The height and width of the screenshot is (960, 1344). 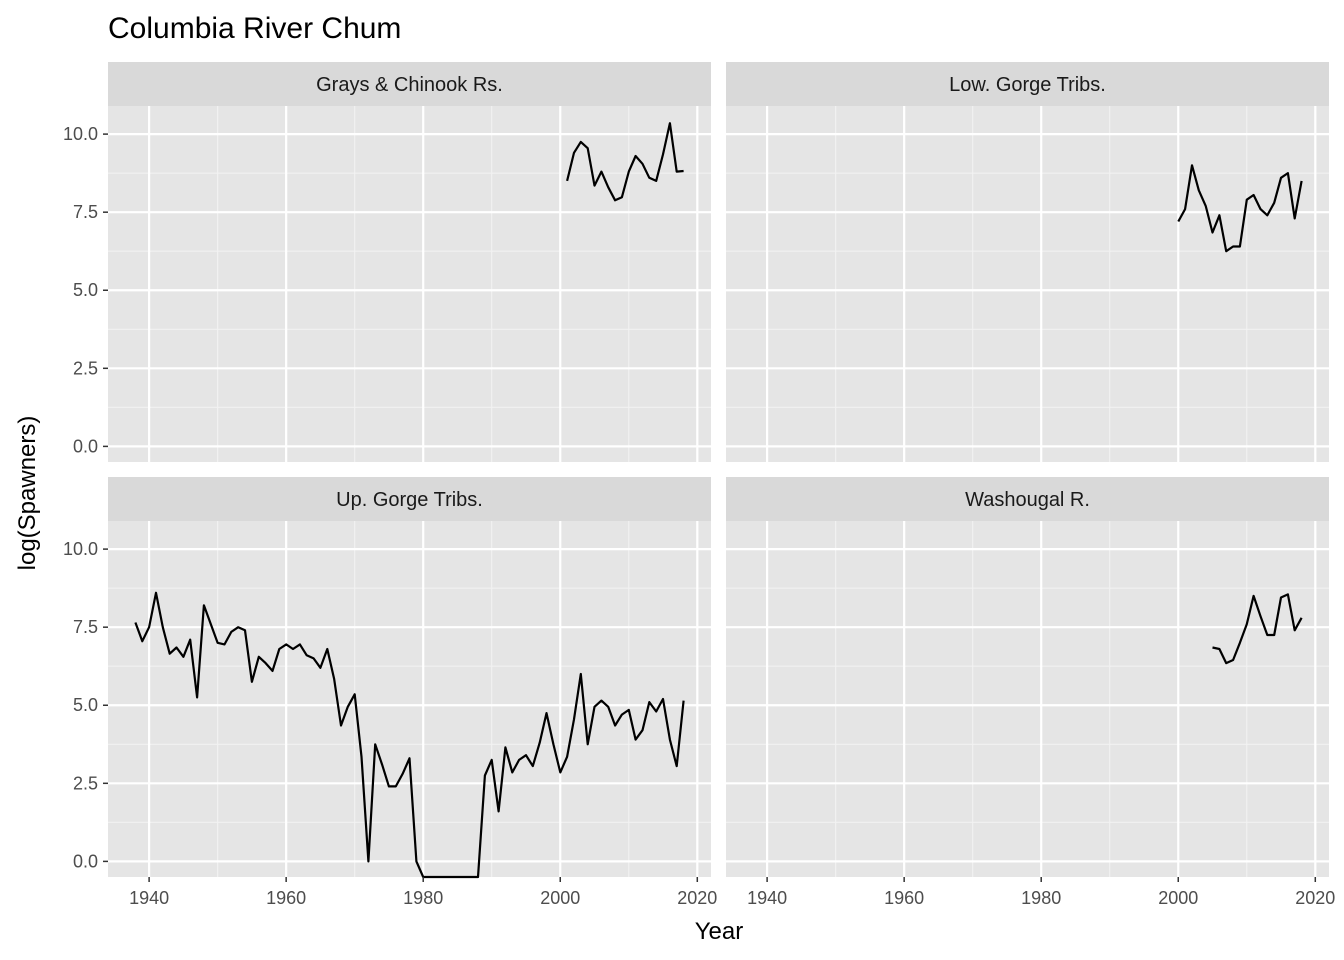 I want to click on facet-strip-label: Low. Gorge Tribs., so click(x=1027, y=85).